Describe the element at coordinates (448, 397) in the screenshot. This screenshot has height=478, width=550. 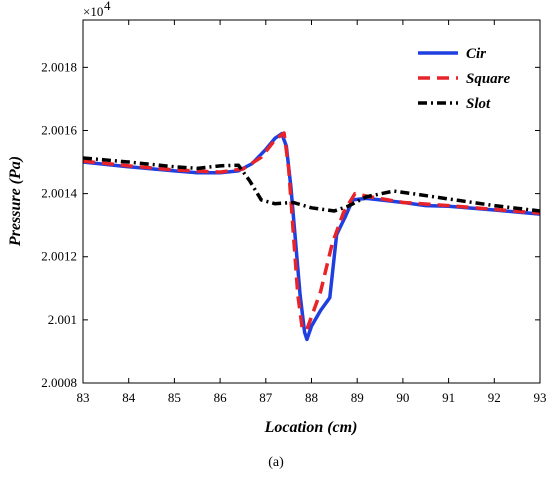
I see `x-tick-label: 91` at that location.